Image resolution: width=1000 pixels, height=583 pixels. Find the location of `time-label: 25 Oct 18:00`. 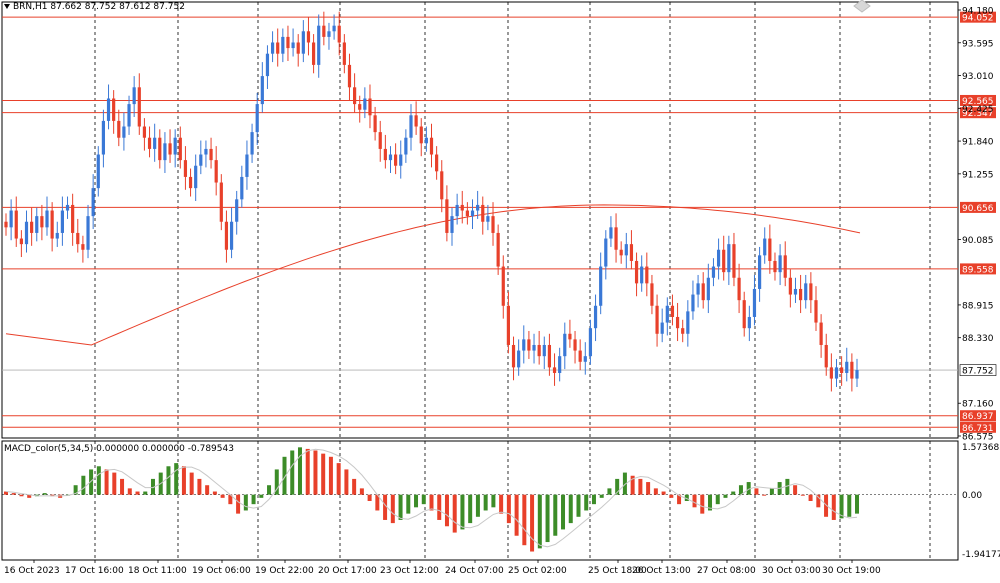

time-label: 25 Oct 18:00 is located at coordinates (617, 571).